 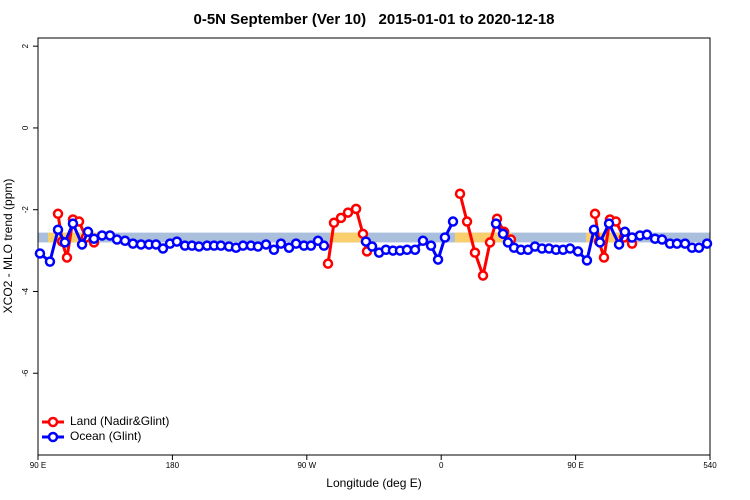 I want to click on y-tick-label: 0, so click(x=25, y=127).